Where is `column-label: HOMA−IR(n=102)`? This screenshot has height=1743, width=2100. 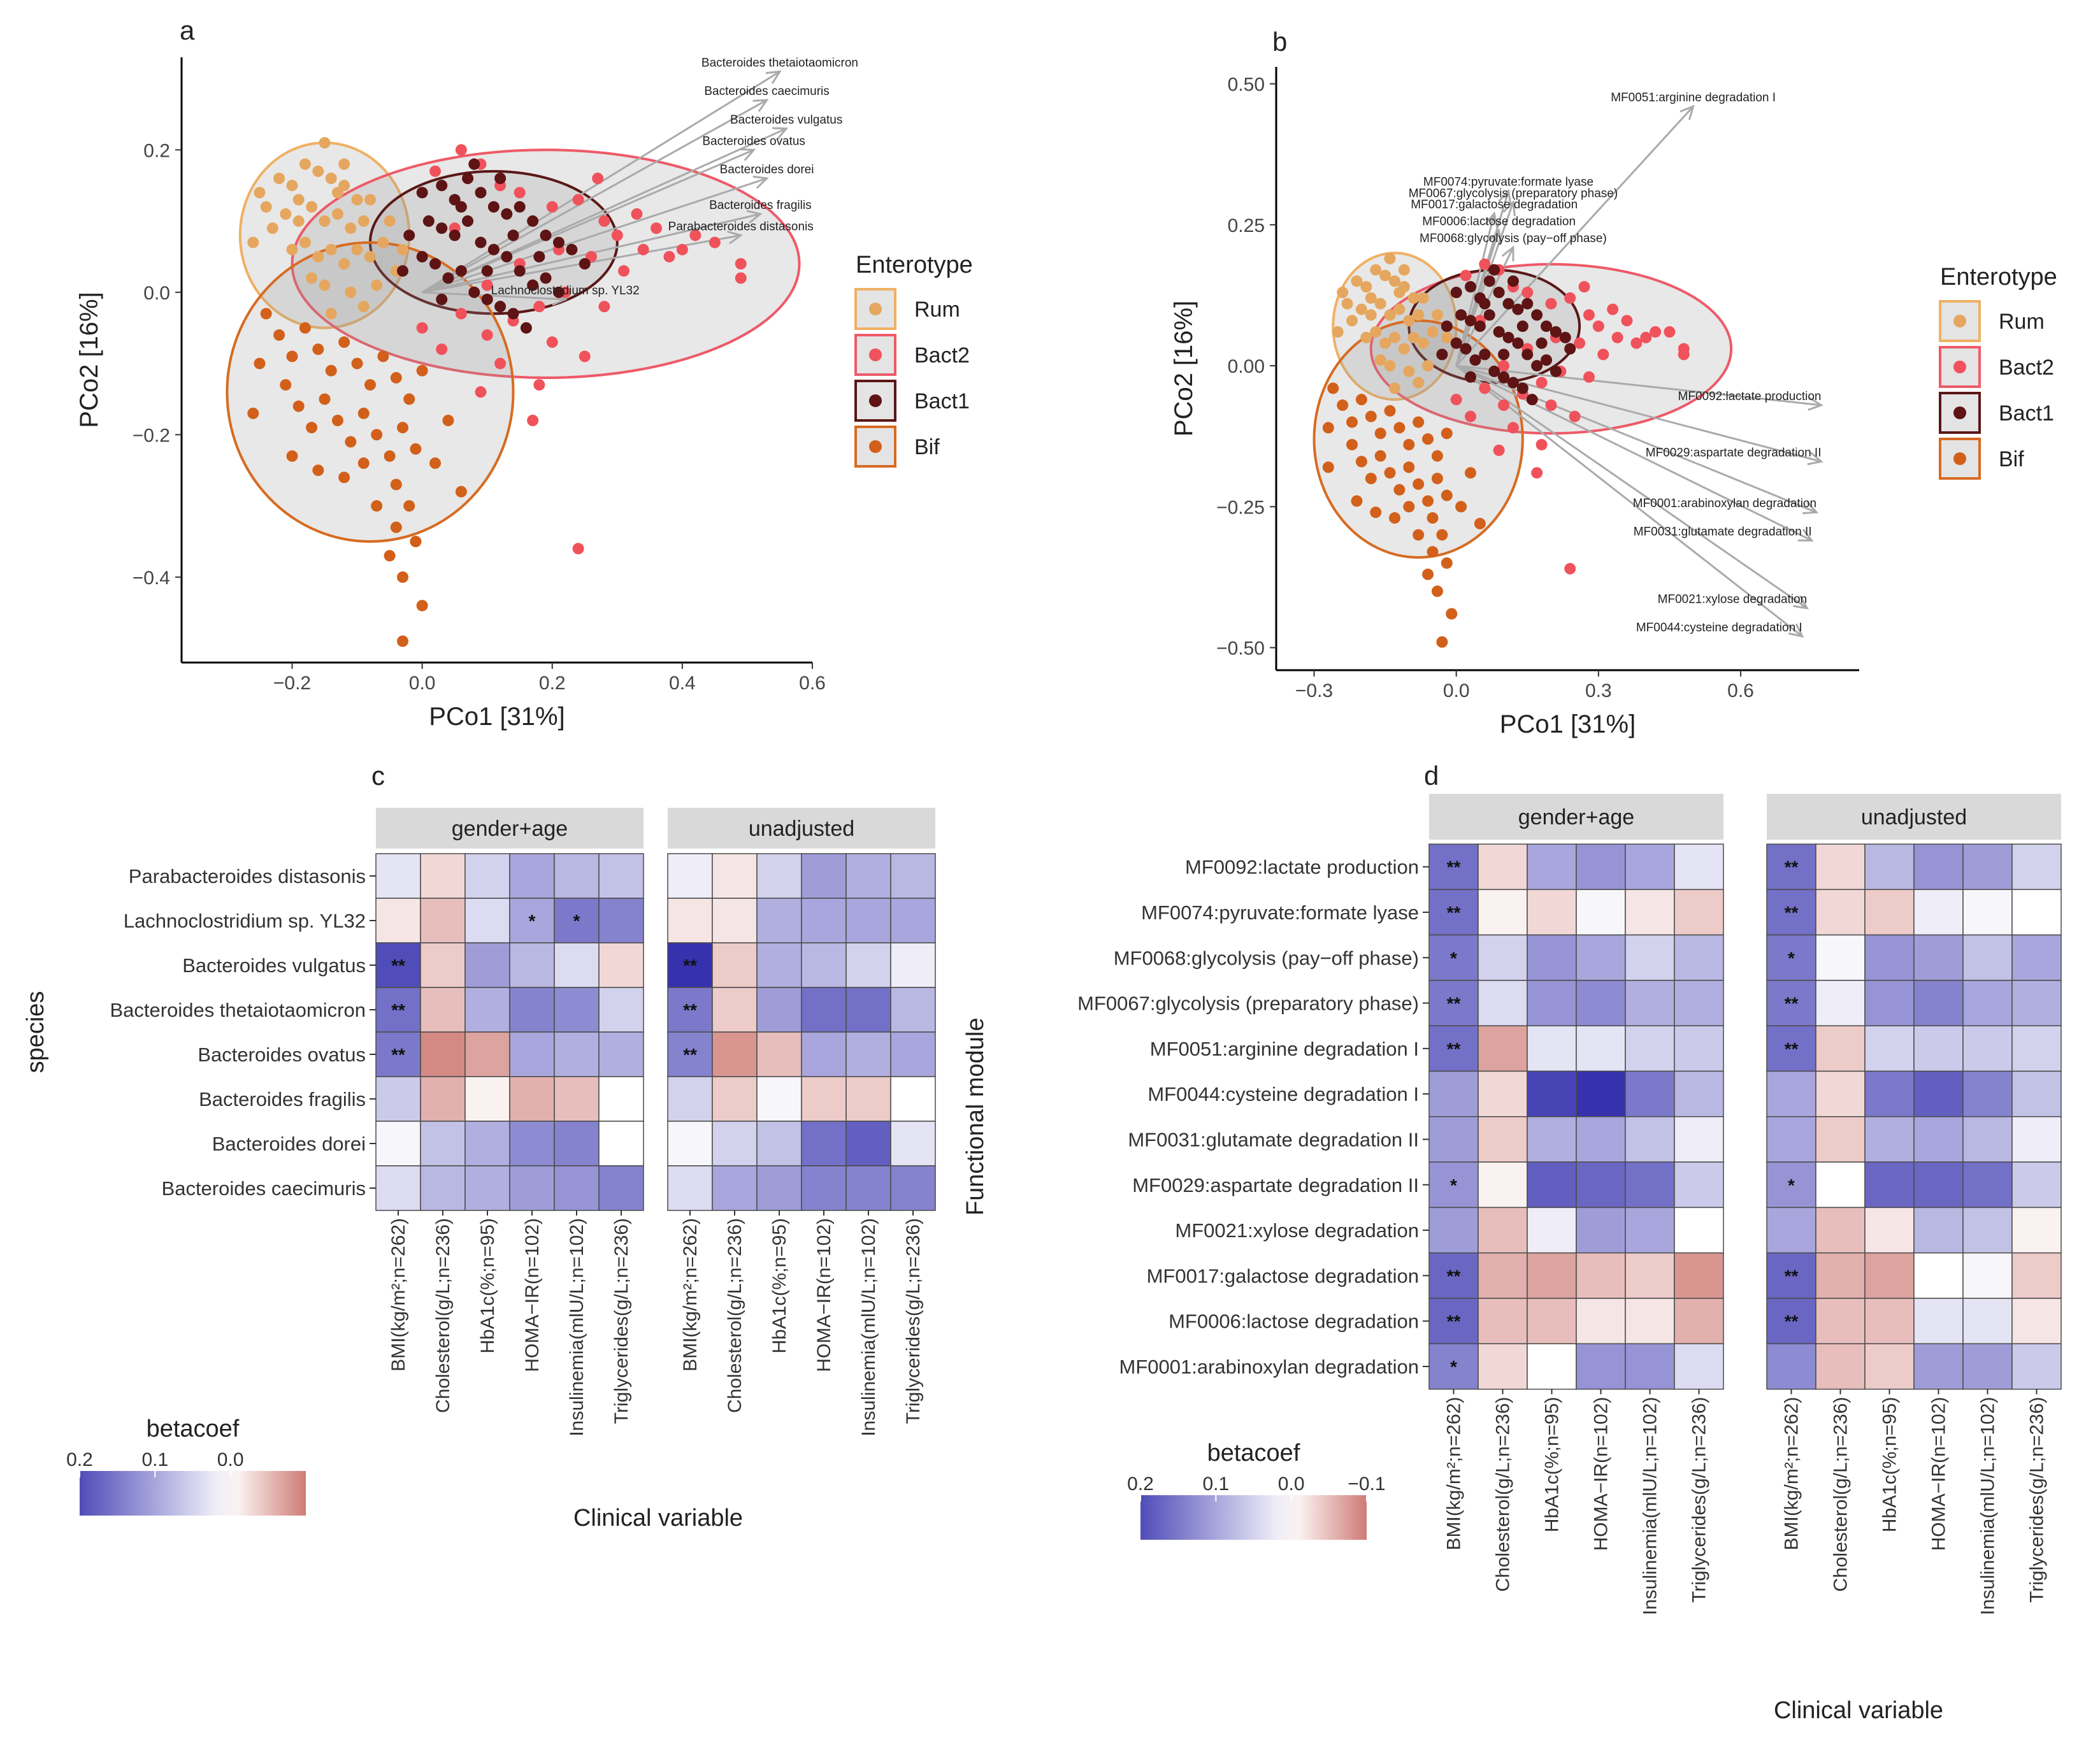 column-label: HOMA−IR(n=102) is located at coordinates (1601, 1474).